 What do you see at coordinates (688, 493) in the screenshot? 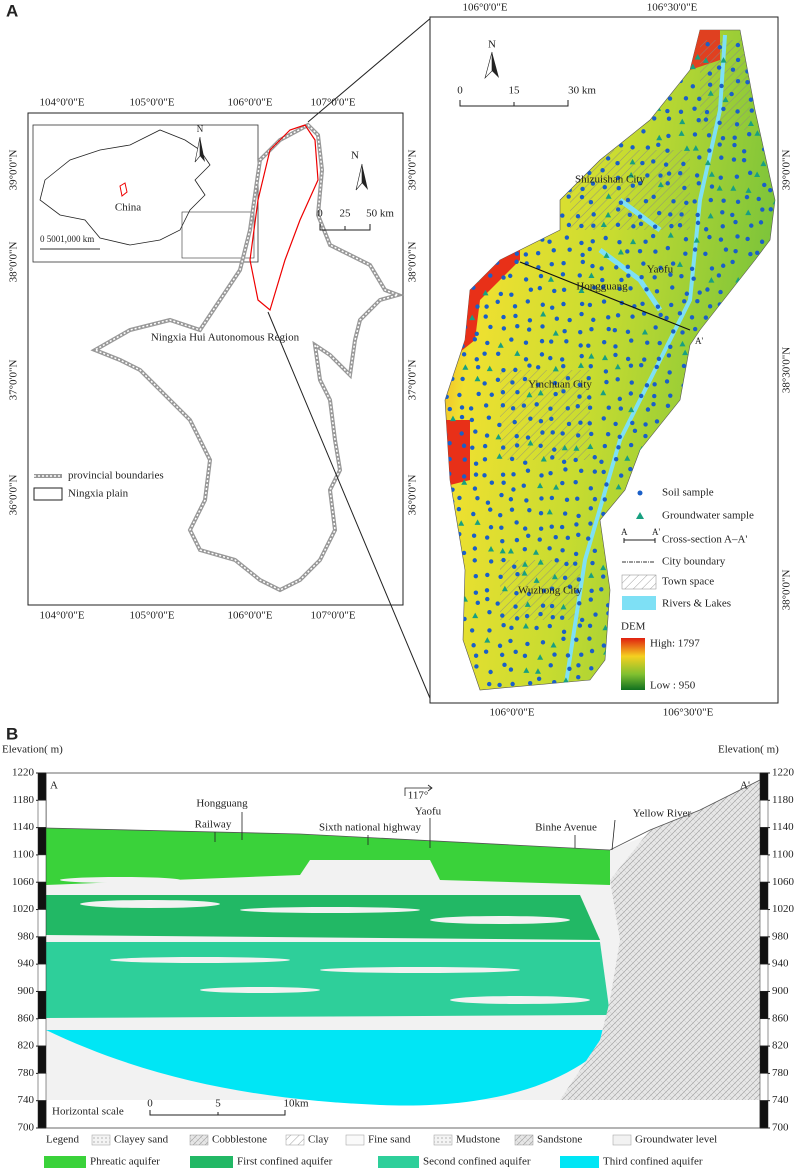
I see `legend-label: Soil sample` at bounding box center [688, 493].